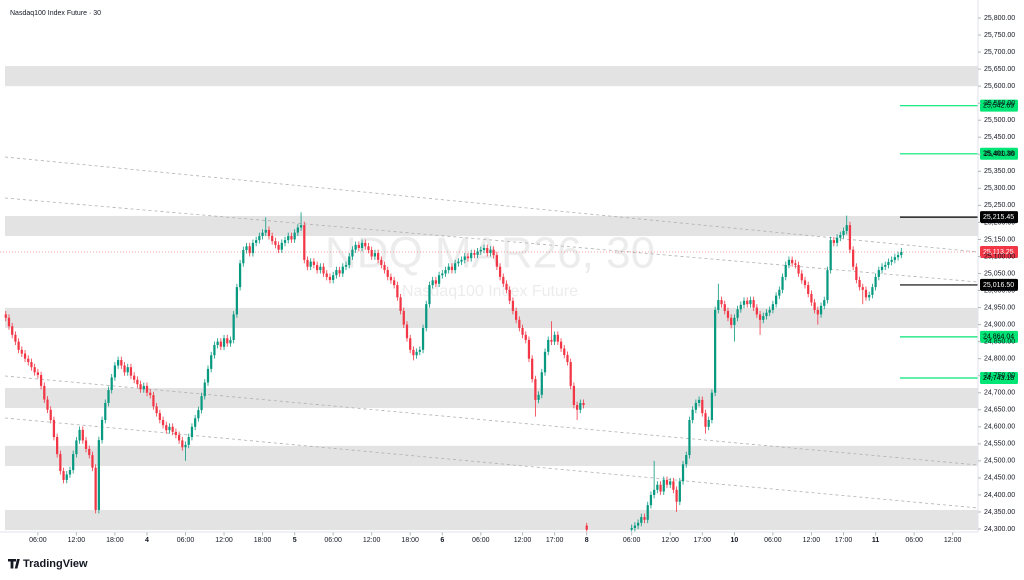 Image resolution: width=1024 pixels, height=580 pixels. I want to click on y-tick-label: 24,800.00, so click(999, 359).